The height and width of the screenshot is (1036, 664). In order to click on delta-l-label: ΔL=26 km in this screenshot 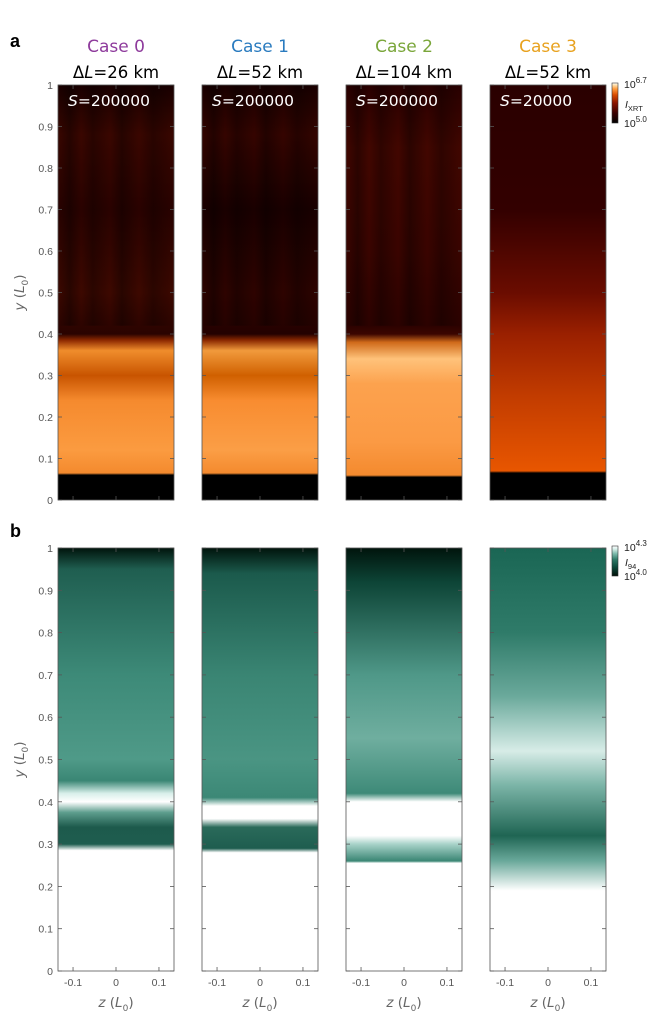, I will do `click(116, 72)`.